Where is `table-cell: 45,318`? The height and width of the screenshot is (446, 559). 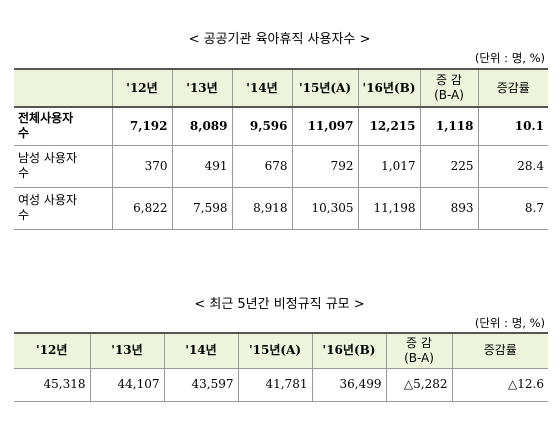
table-cell: 45,318 is located at coordinates (52, 384).